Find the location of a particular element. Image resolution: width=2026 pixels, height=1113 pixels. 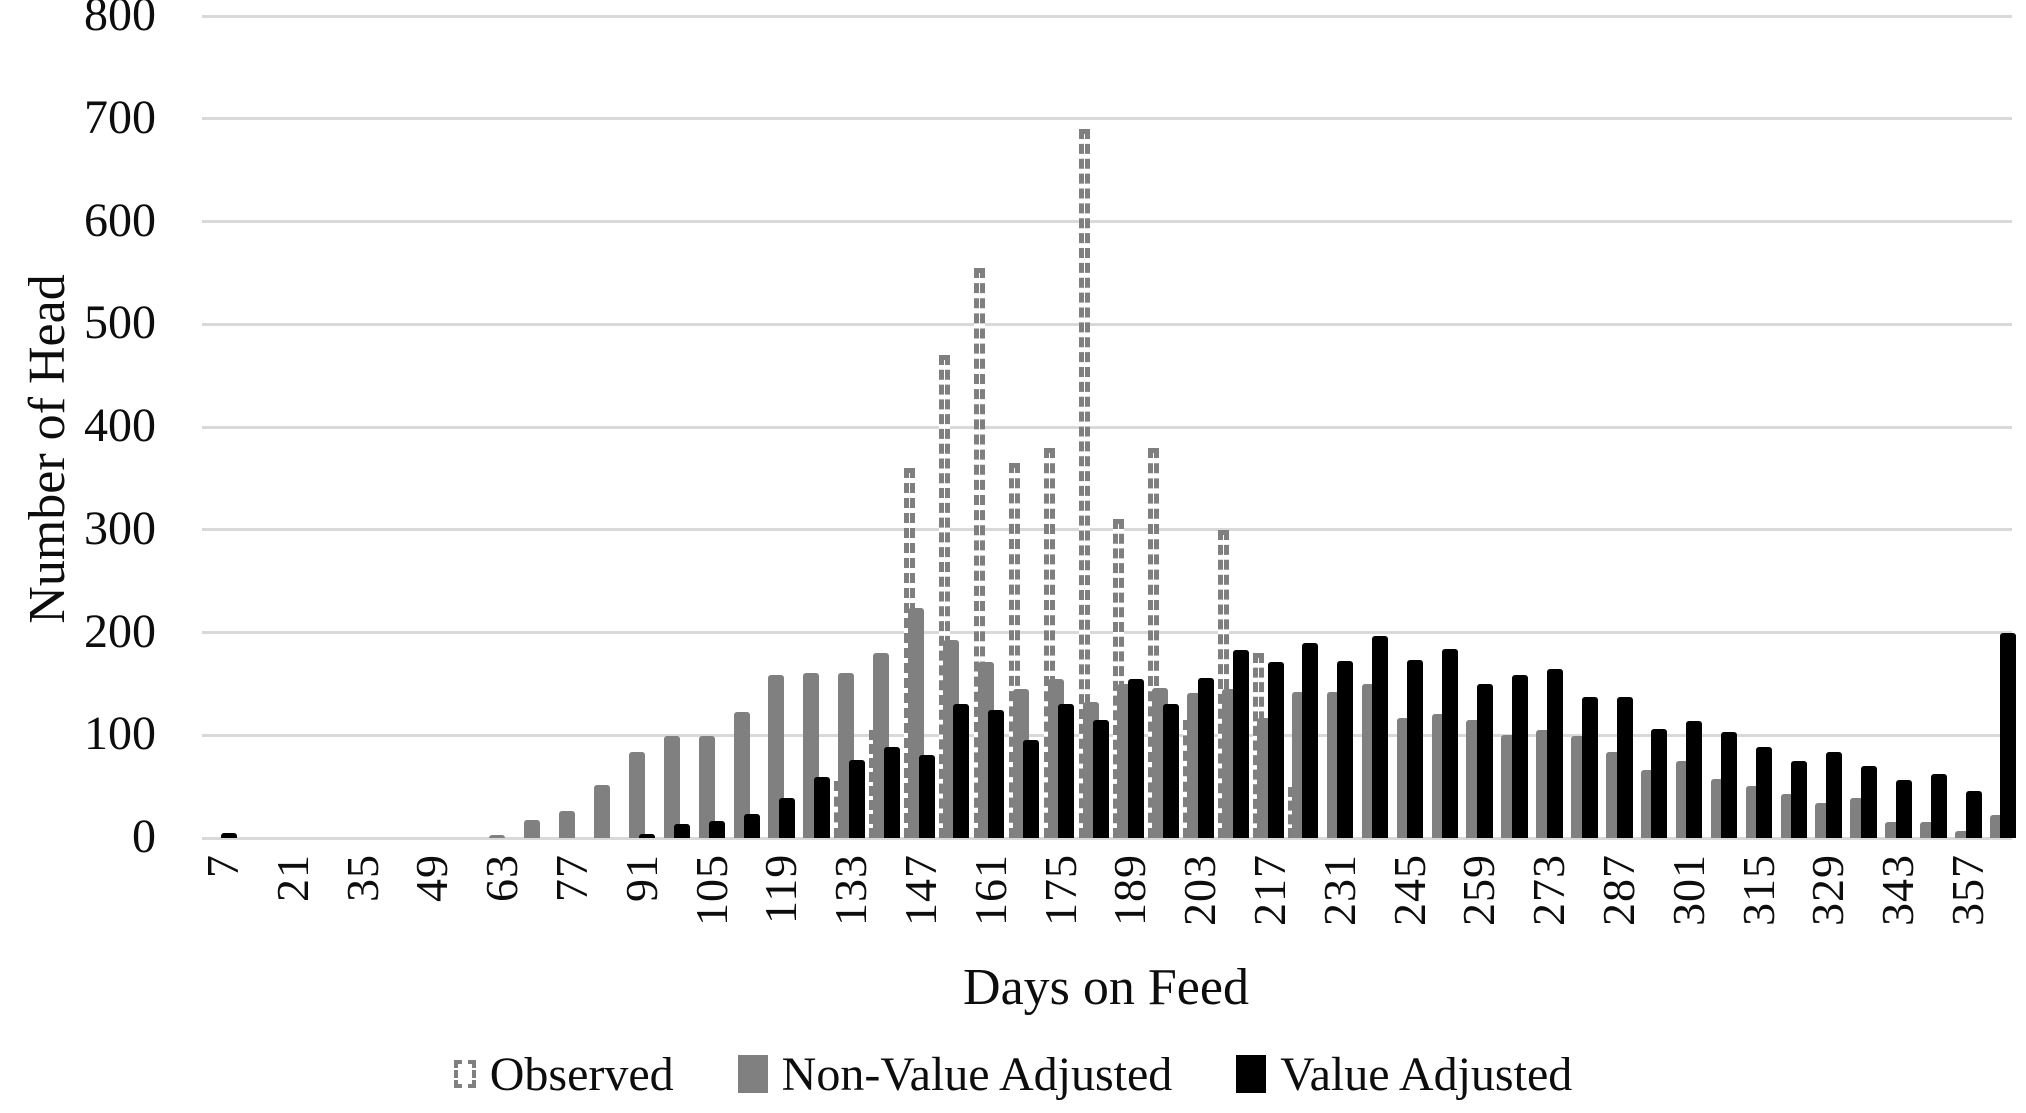

x-axis-title: Days on Feed is located at coordinates (1106, 987).